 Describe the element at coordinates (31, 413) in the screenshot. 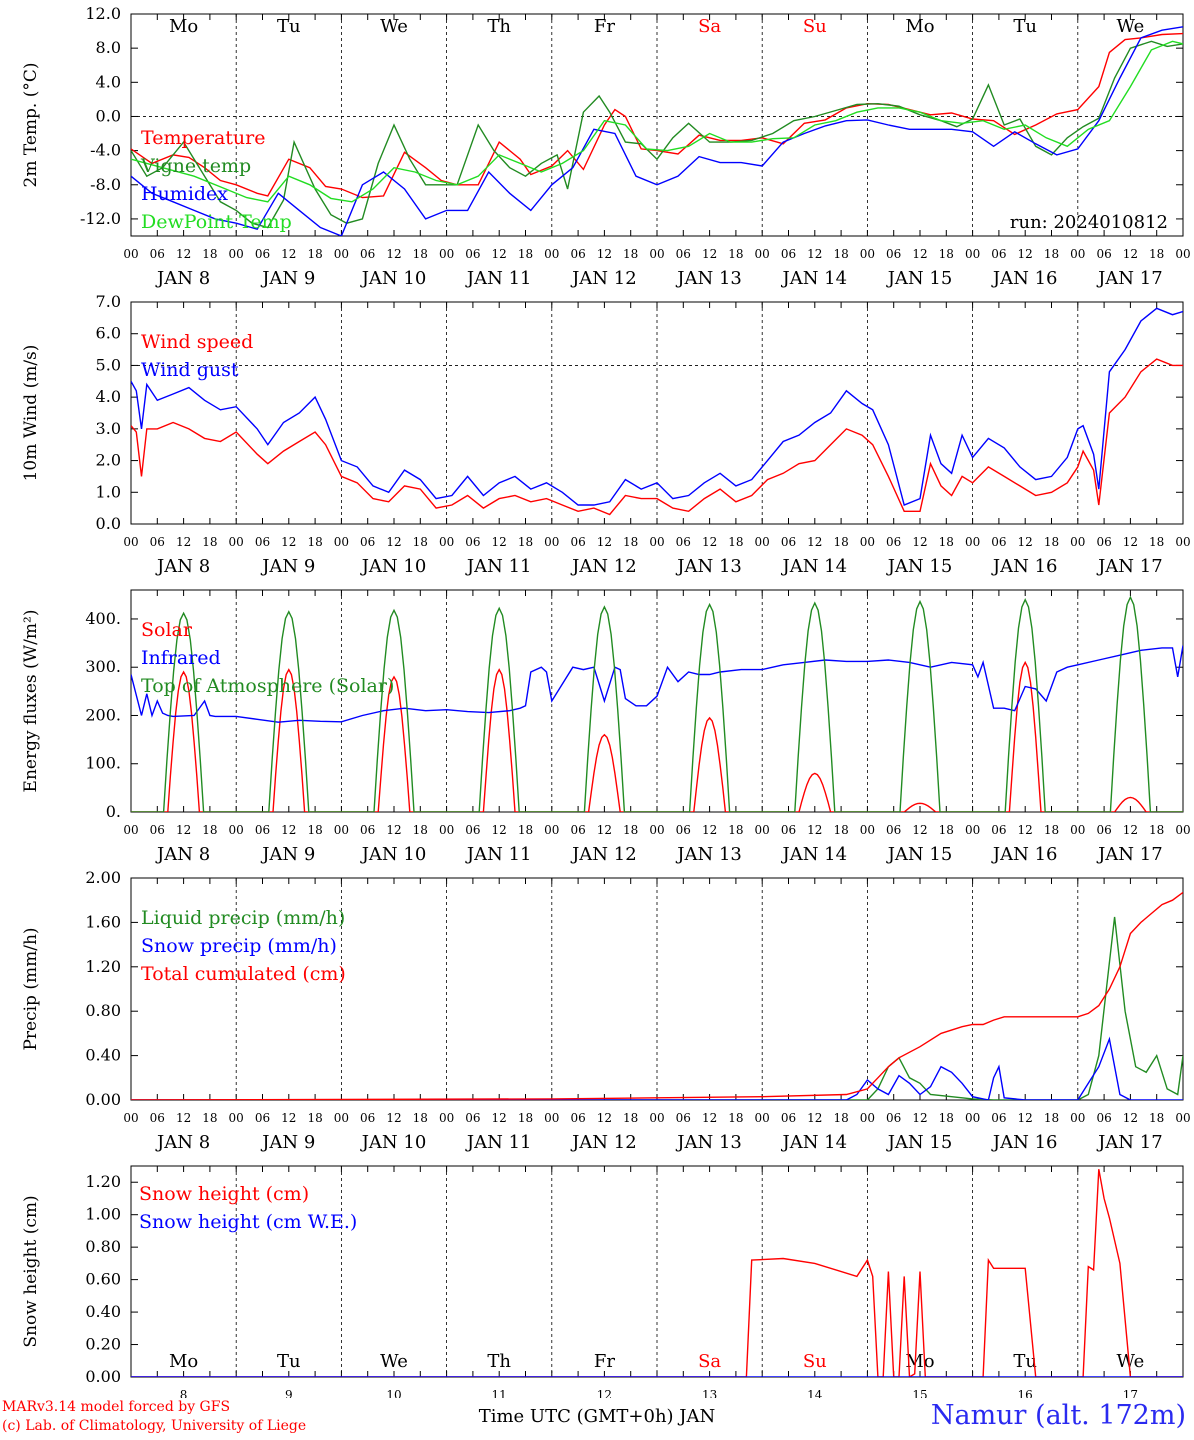

I see `y-axis-label: 10m Wind (m/s)` at that location.